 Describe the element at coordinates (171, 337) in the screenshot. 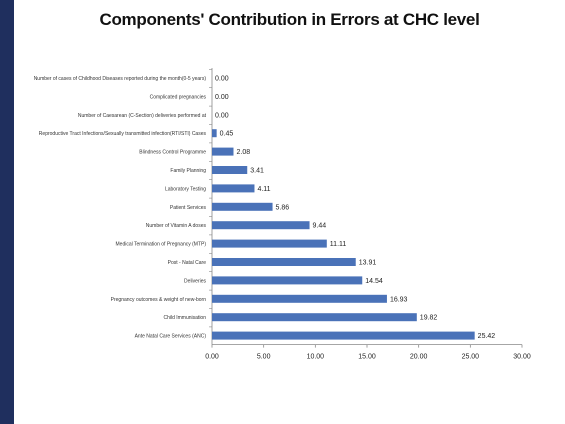

I see `category-label: Ante Natal Care Services (ANC)` at that location.